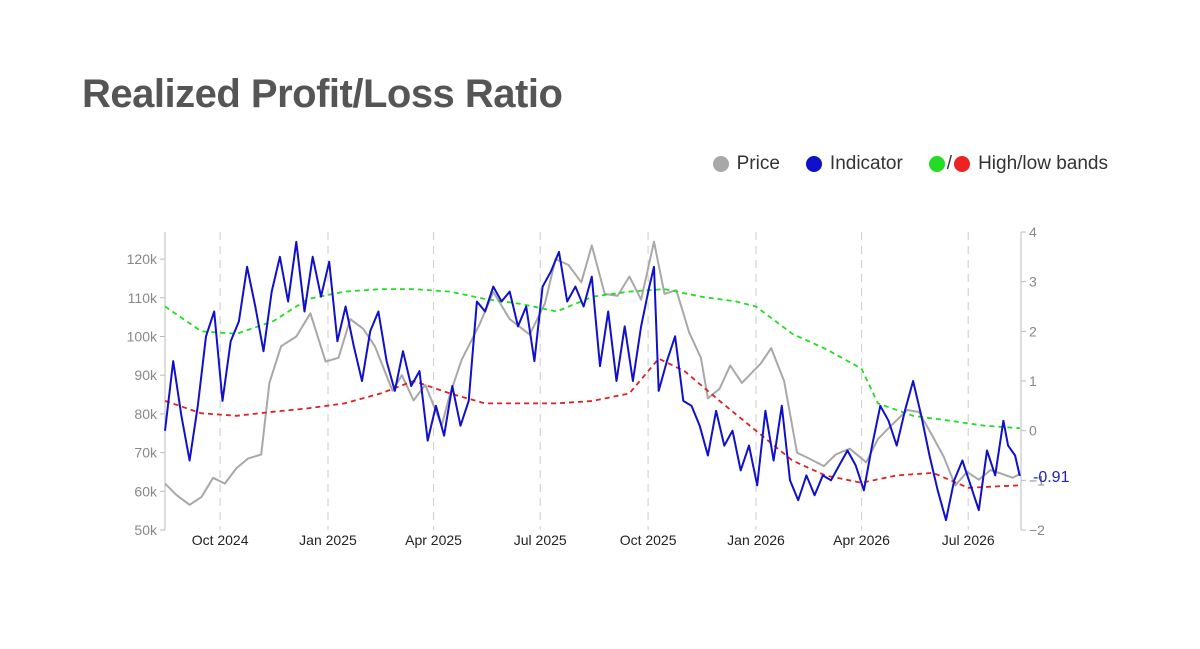 Image resolution: width=1200 pixels, height=649 pixels. I want to click on right-tick-label: 3, so click(1033, 282).